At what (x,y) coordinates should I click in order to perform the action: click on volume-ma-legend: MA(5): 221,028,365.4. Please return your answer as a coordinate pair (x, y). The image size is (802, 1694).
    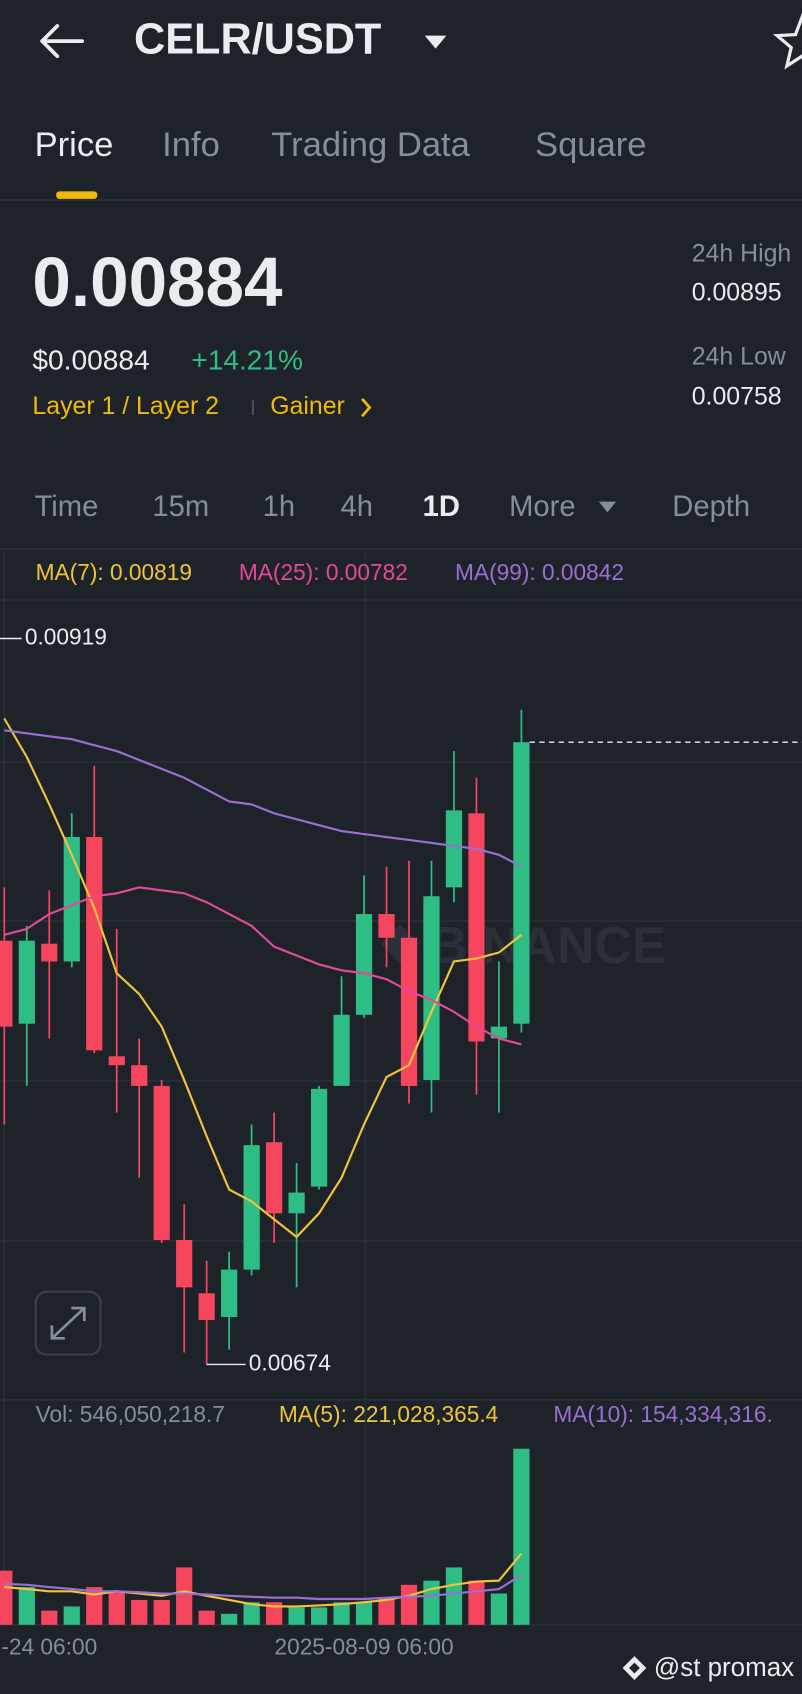
    Looking at the image, I should click on (388, 1414).